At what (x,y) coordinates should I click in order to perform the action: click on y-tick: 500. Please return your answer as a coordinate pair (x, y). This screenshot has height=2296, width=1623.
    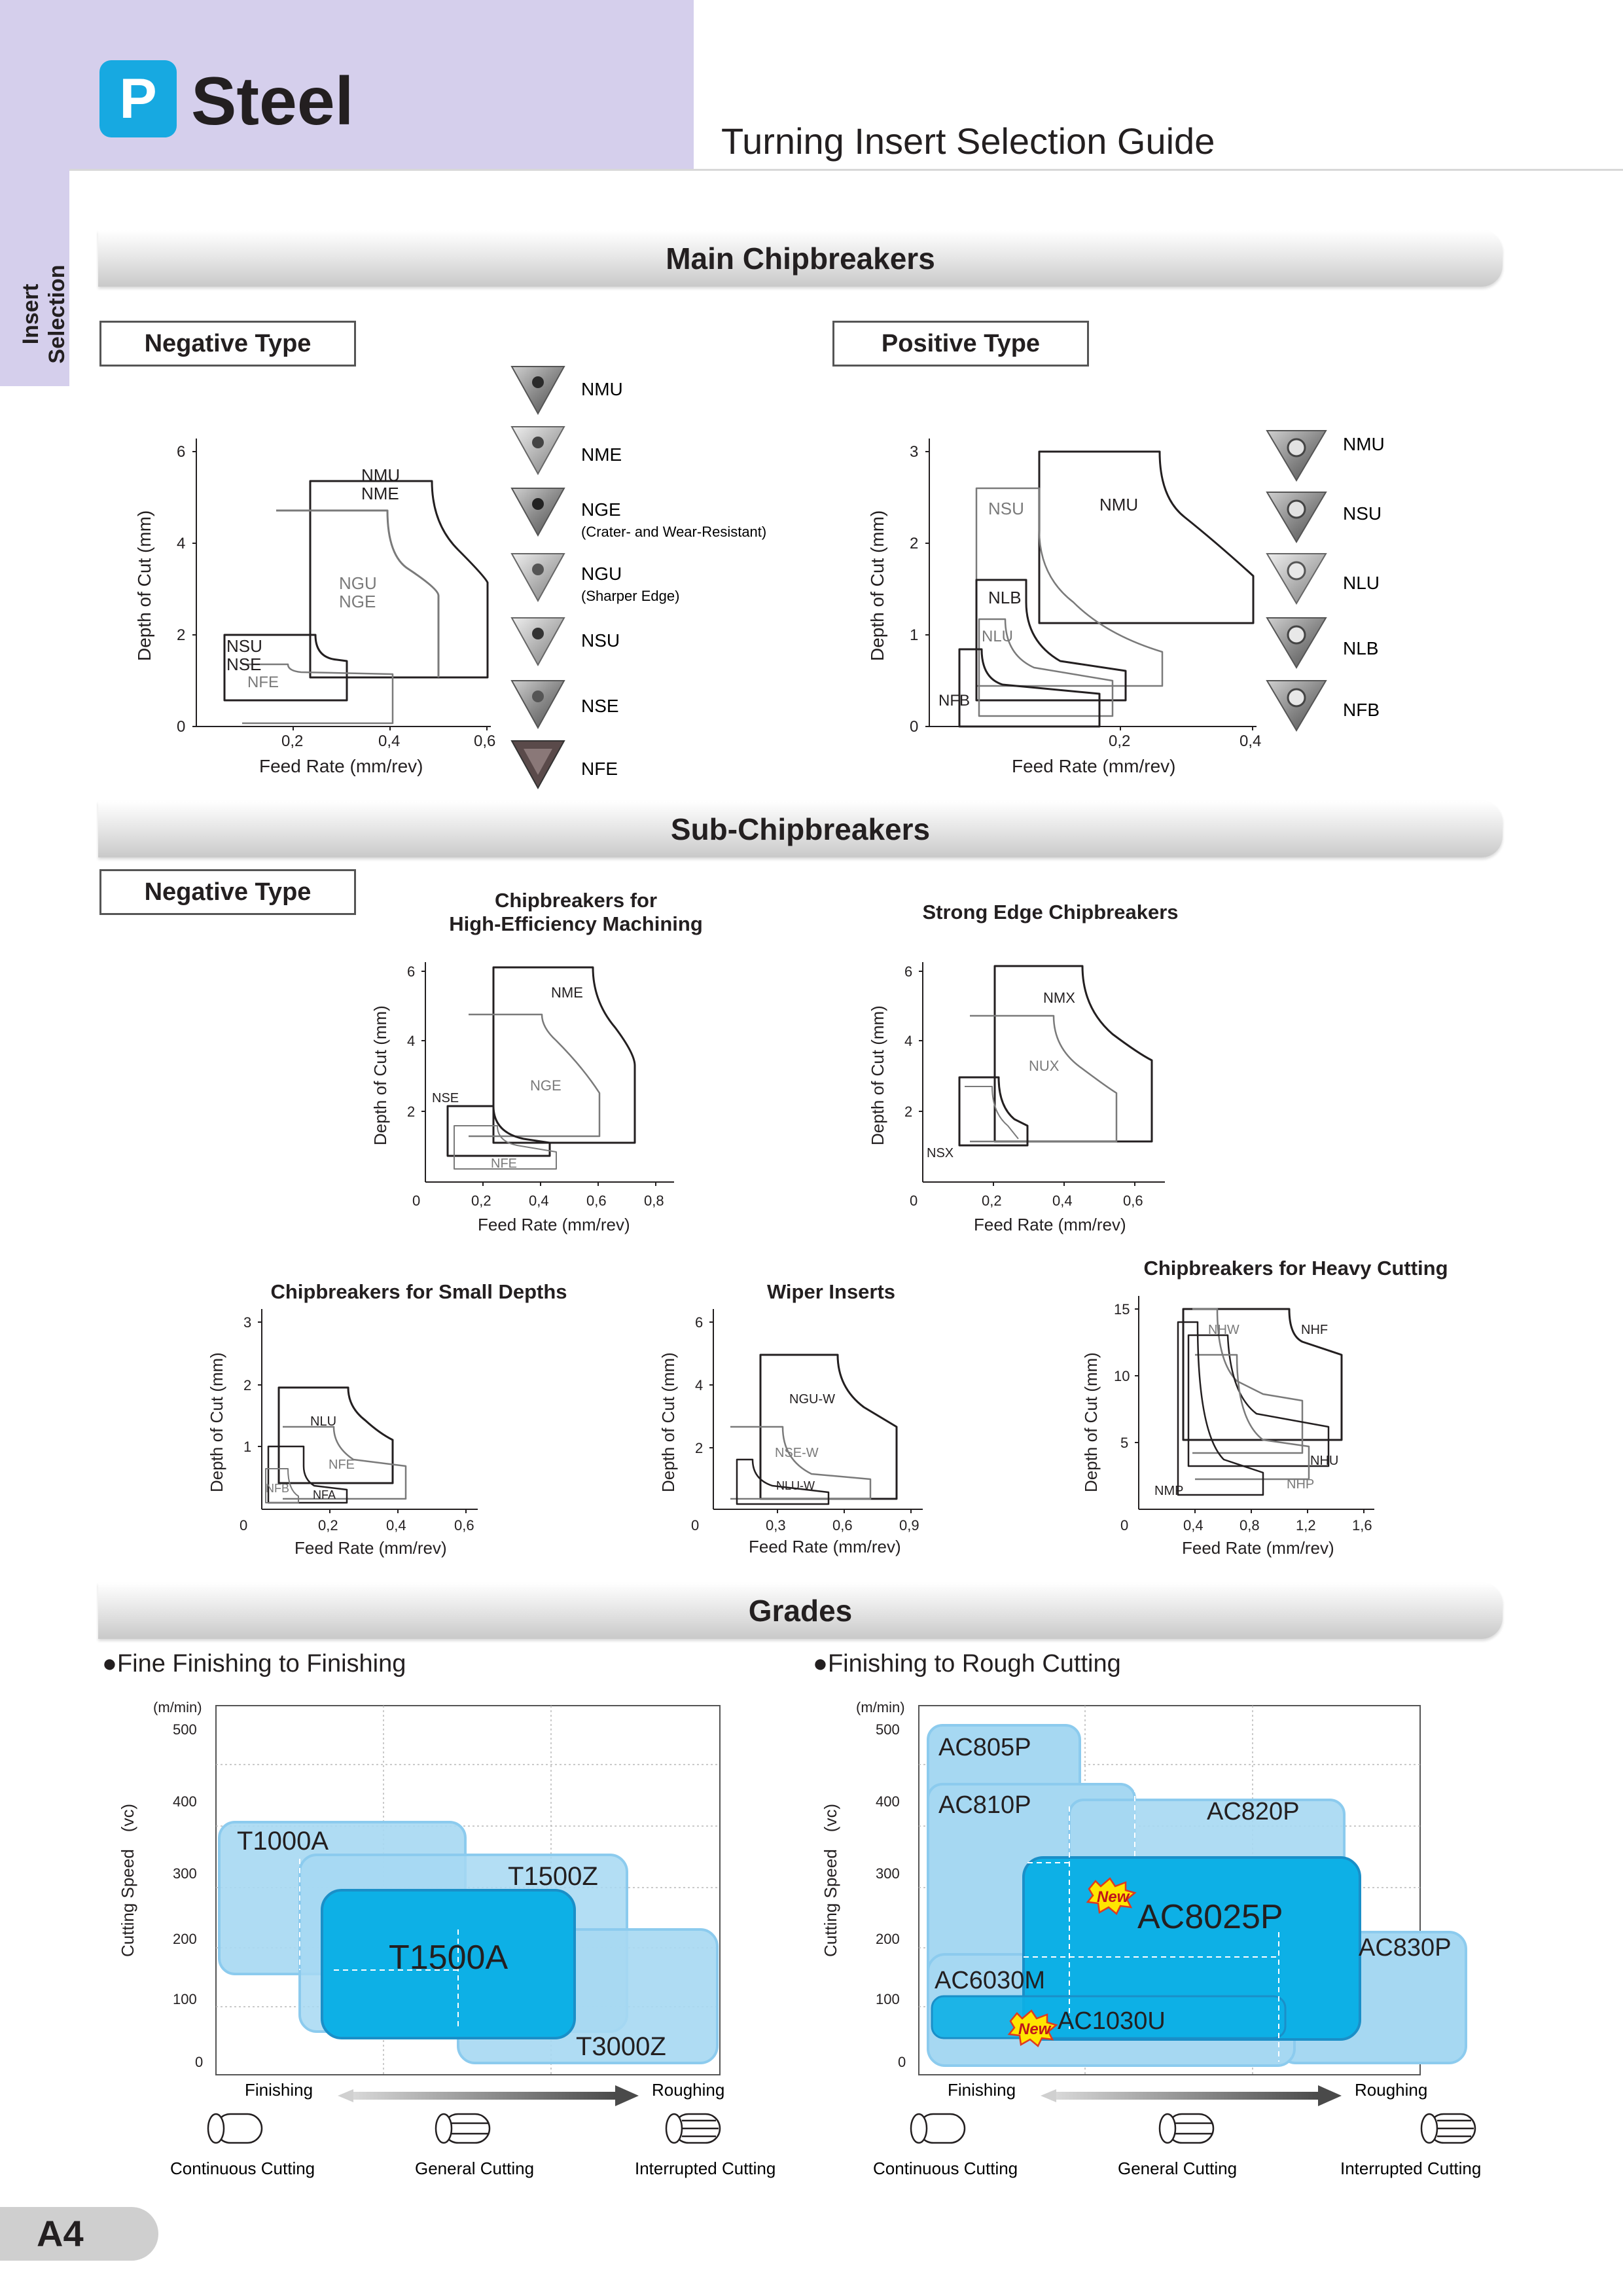
    Looking at the image, I should click on (888, 1729).